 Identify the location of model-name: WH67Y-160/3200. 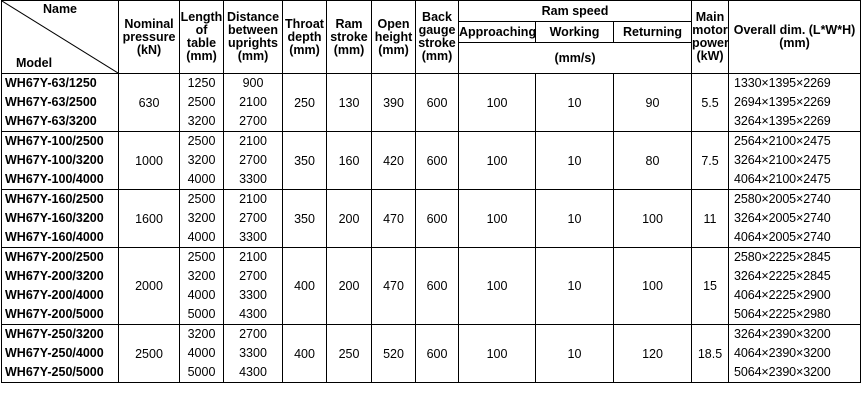
(54, 218).